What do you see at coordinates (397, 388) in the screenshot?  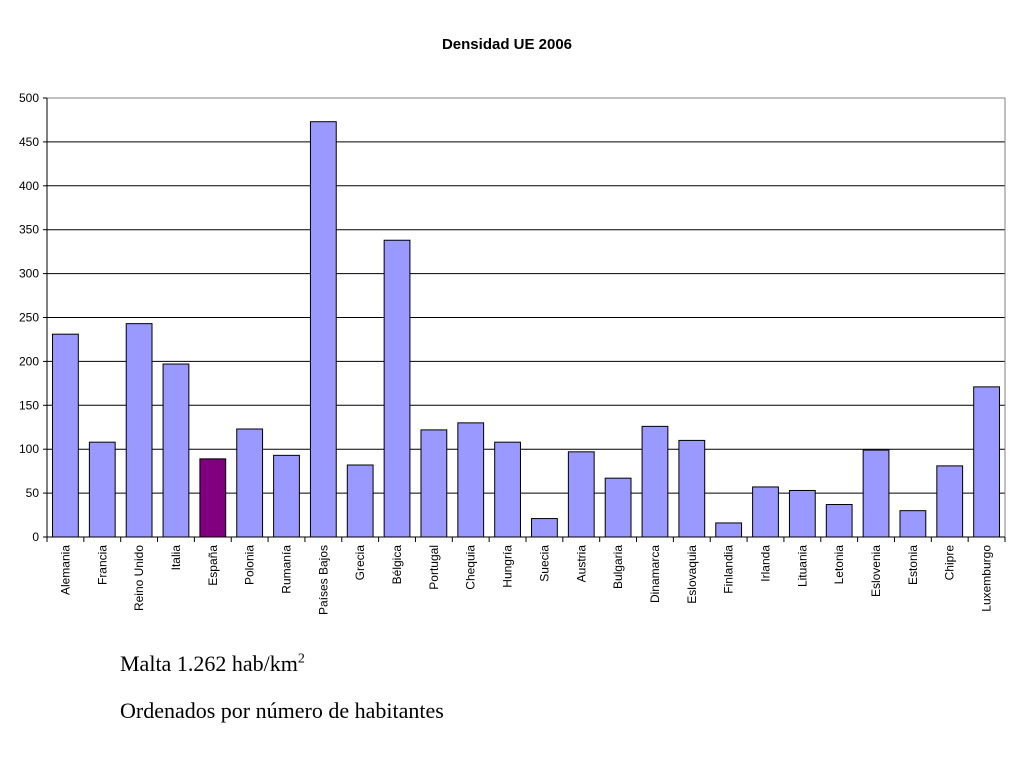 I see `bar-bélgica` at bounding box center [397, 388].